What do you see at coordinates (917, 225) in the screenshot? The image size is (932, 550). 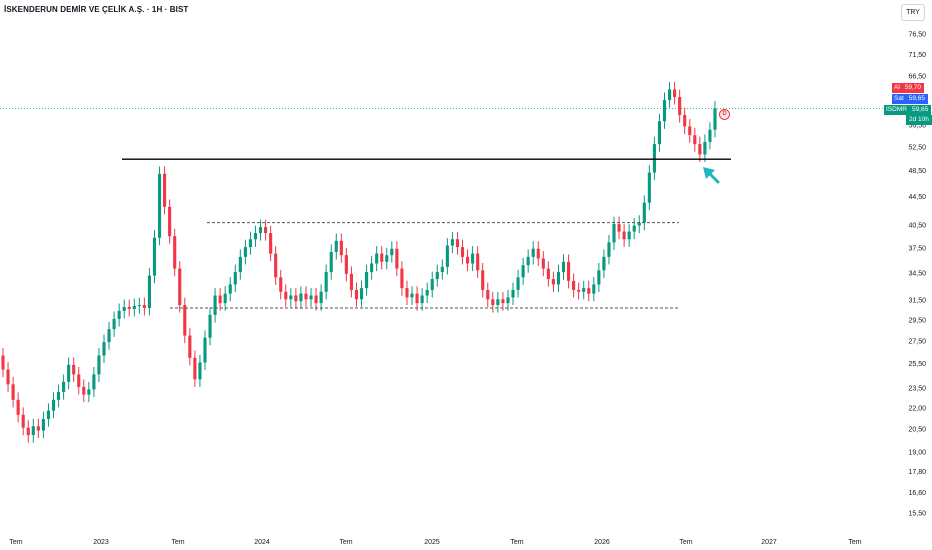 I see `y-tick-label: 40,50` at bounding box center [917, 225].